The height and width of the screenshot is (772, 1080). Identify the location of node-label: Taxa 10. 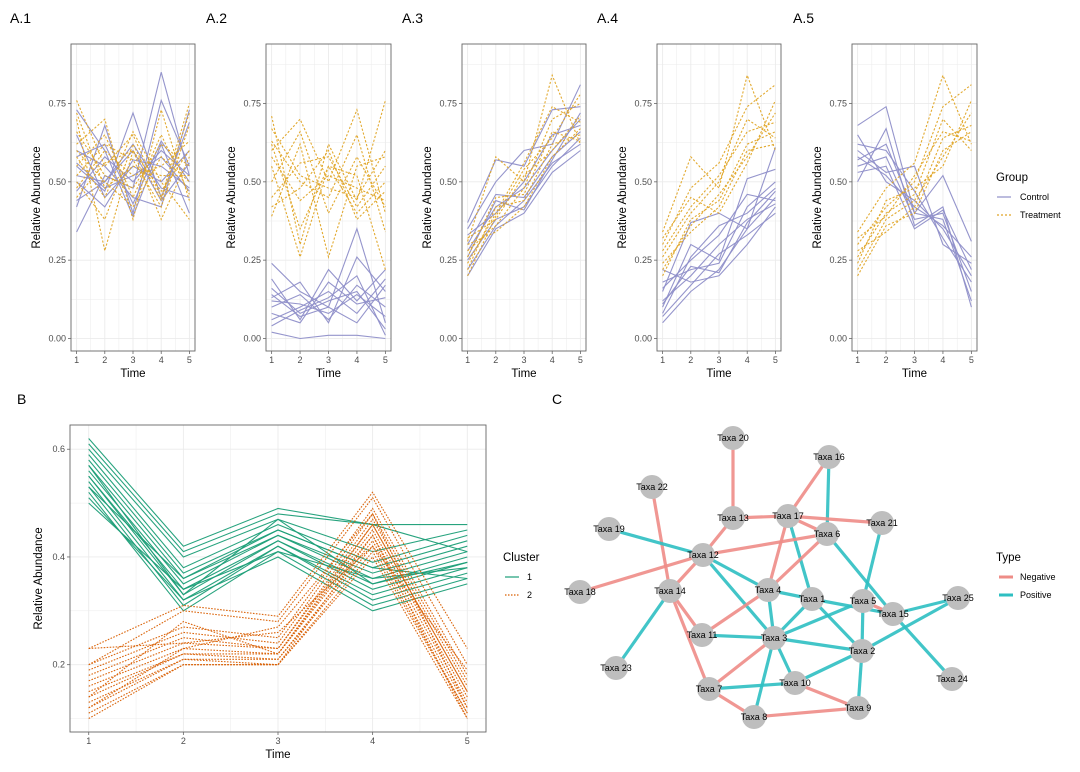
(795, 683).